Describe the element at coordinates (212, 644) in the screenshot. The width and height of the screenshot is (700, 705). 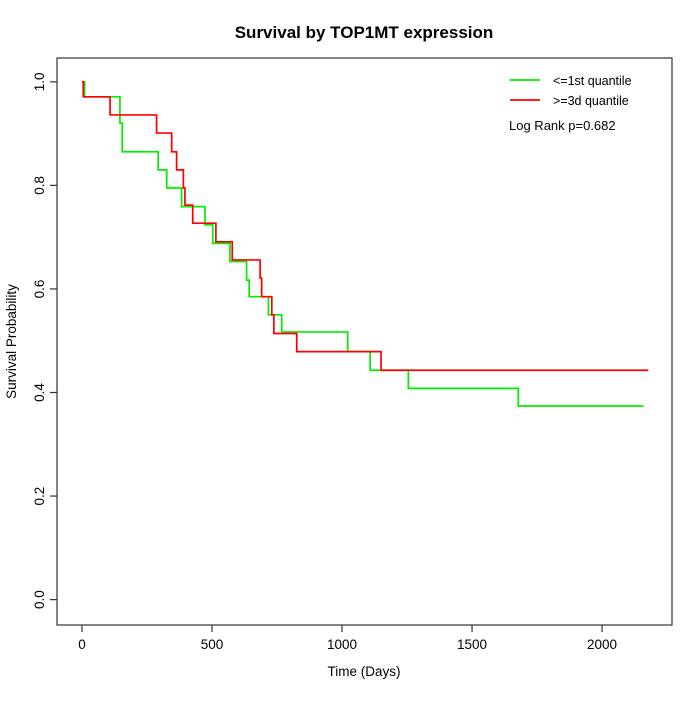
I see `x-tick-label: 500` at that location.